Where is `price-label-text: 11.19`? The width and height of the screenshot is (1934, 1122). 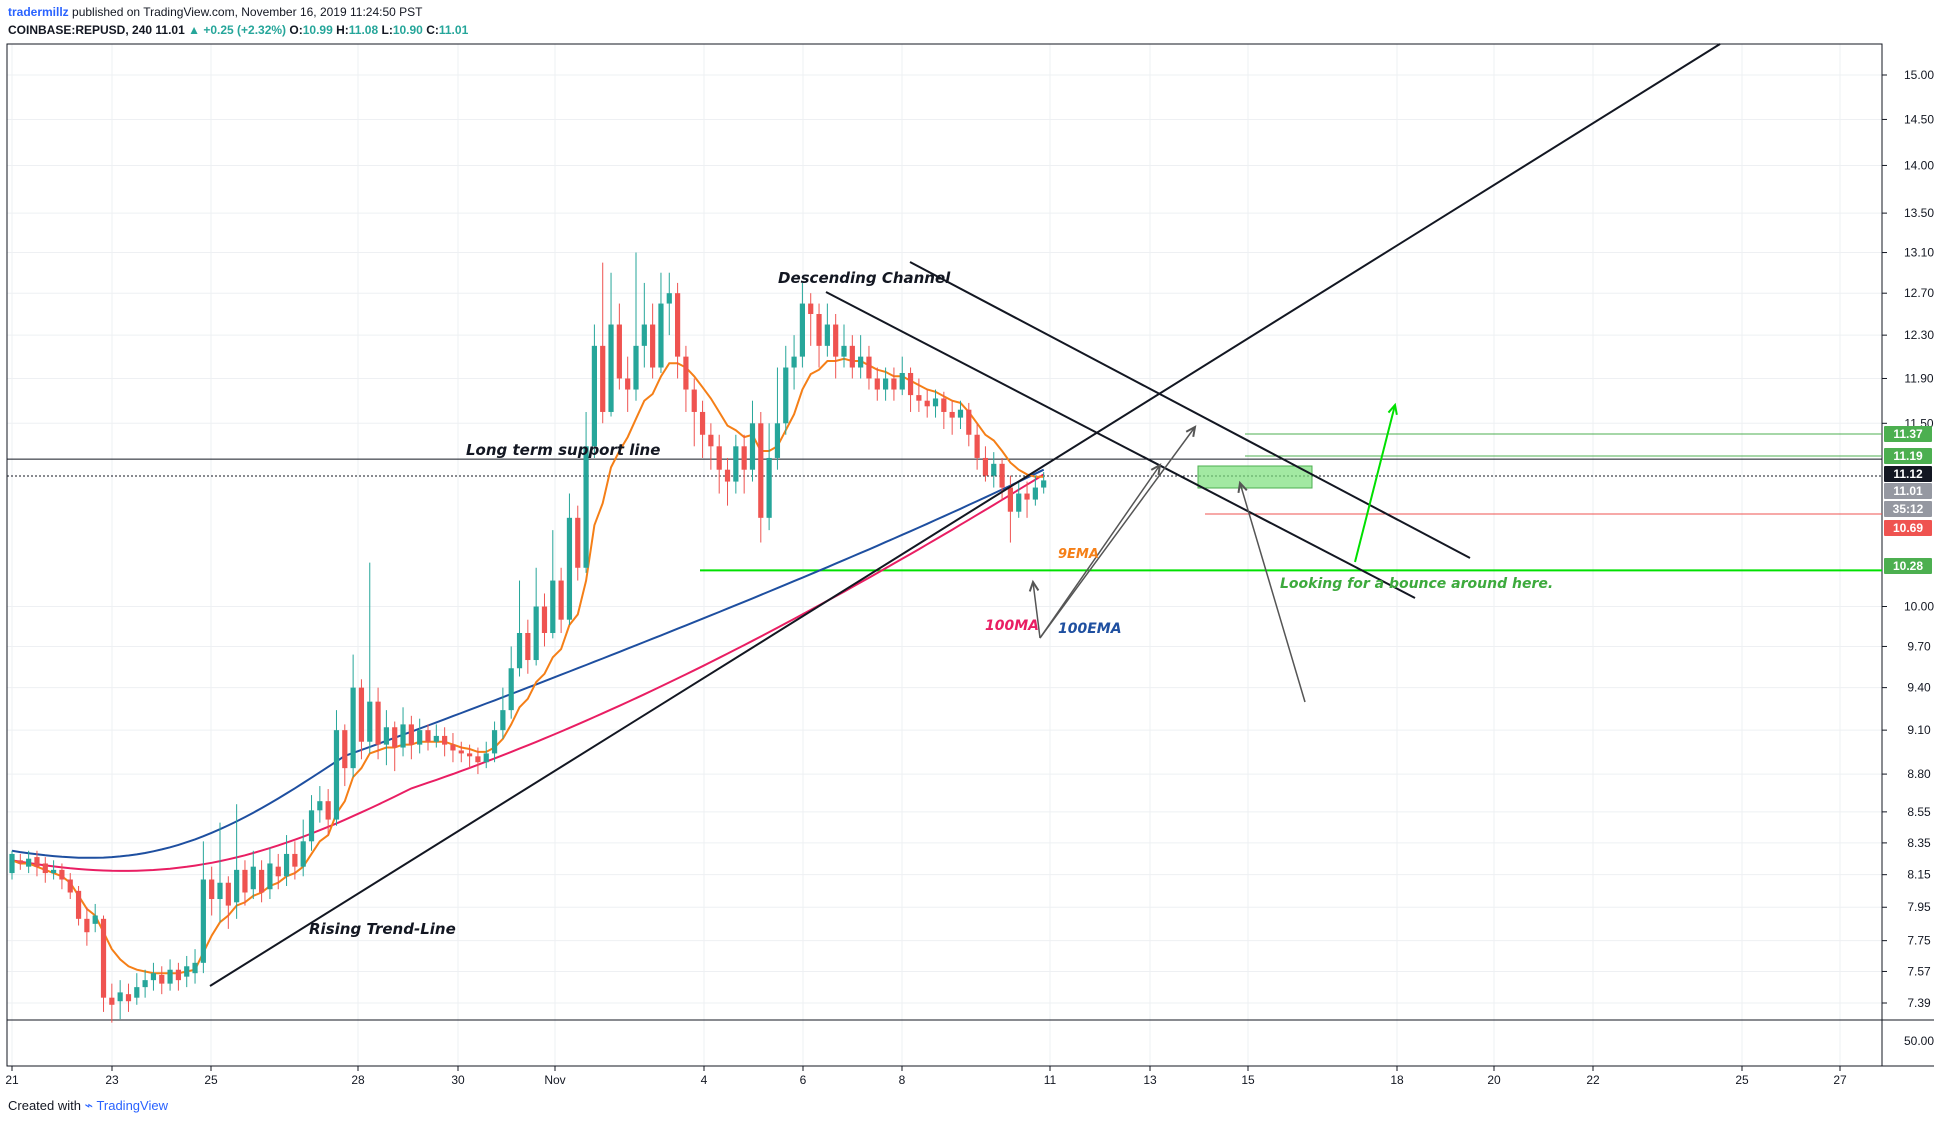 price-label-text: 11.19 is located at coordinates (1908, 456).